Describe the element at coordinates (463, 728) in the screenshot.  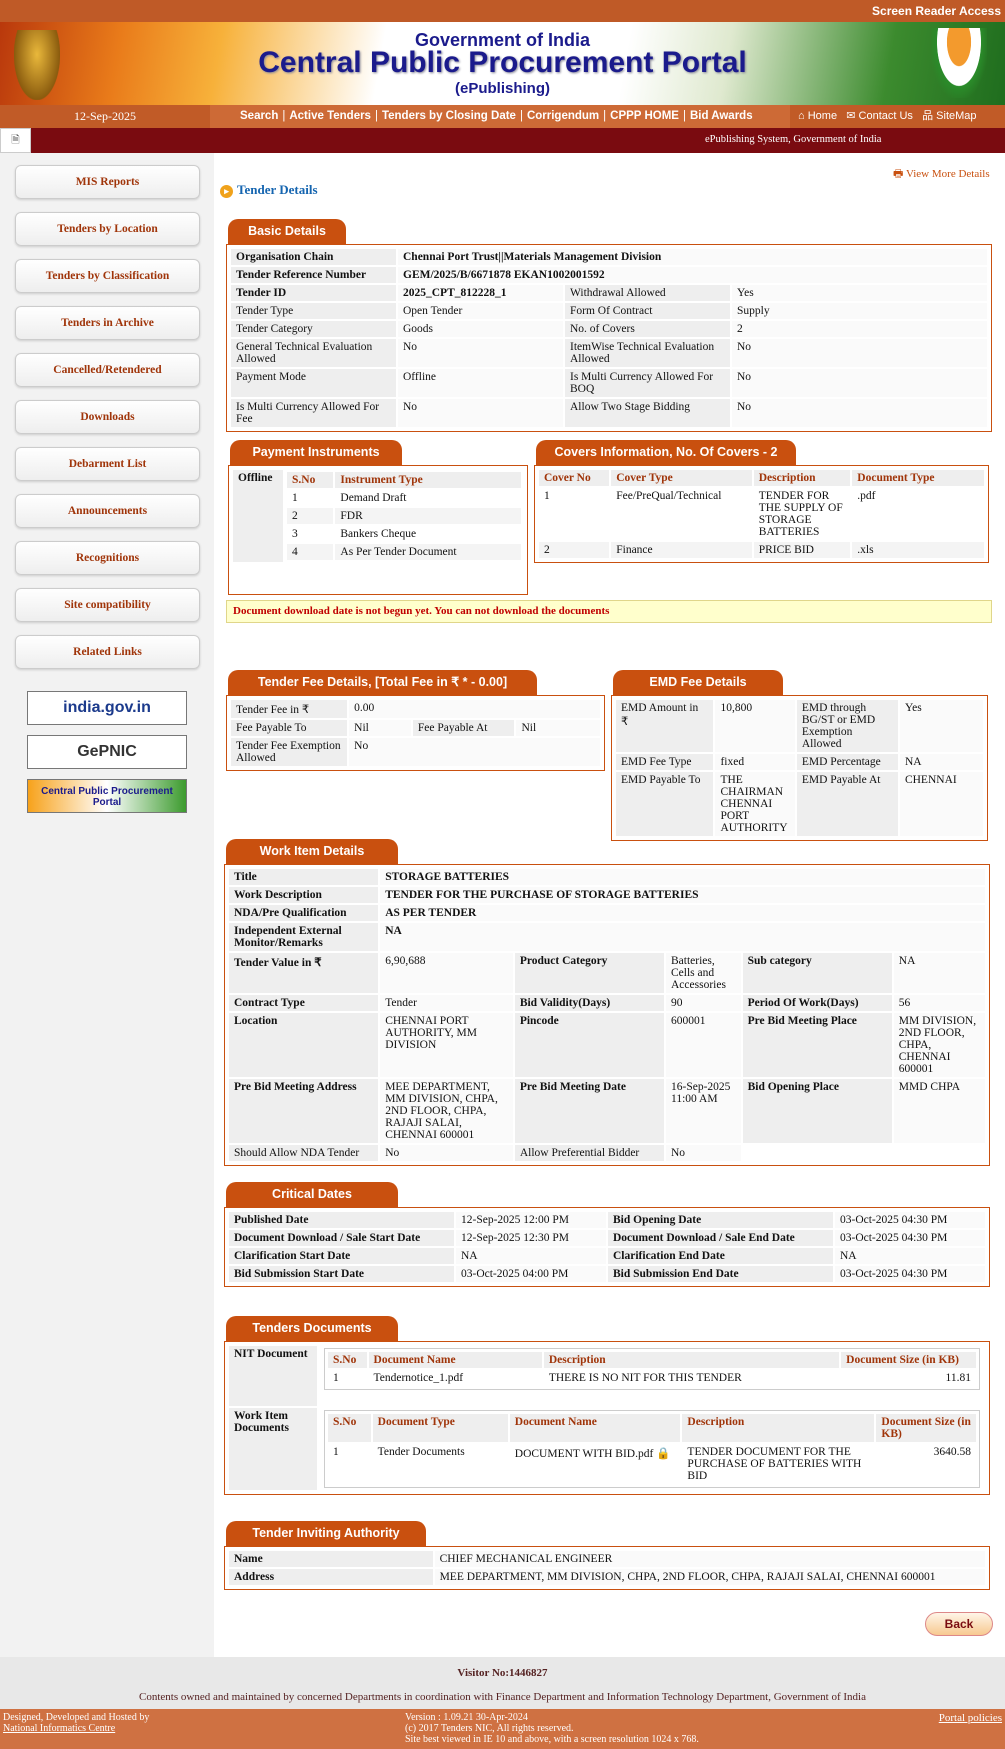
I see `label-fee-payable-at: Fee Payable At` at that location.